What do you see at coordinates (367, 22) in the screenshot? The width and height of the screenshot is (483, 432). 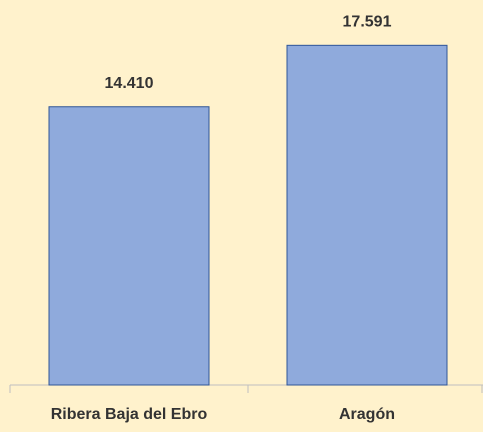 I see `data-label: 17.591` at bounding box center [367, 22].